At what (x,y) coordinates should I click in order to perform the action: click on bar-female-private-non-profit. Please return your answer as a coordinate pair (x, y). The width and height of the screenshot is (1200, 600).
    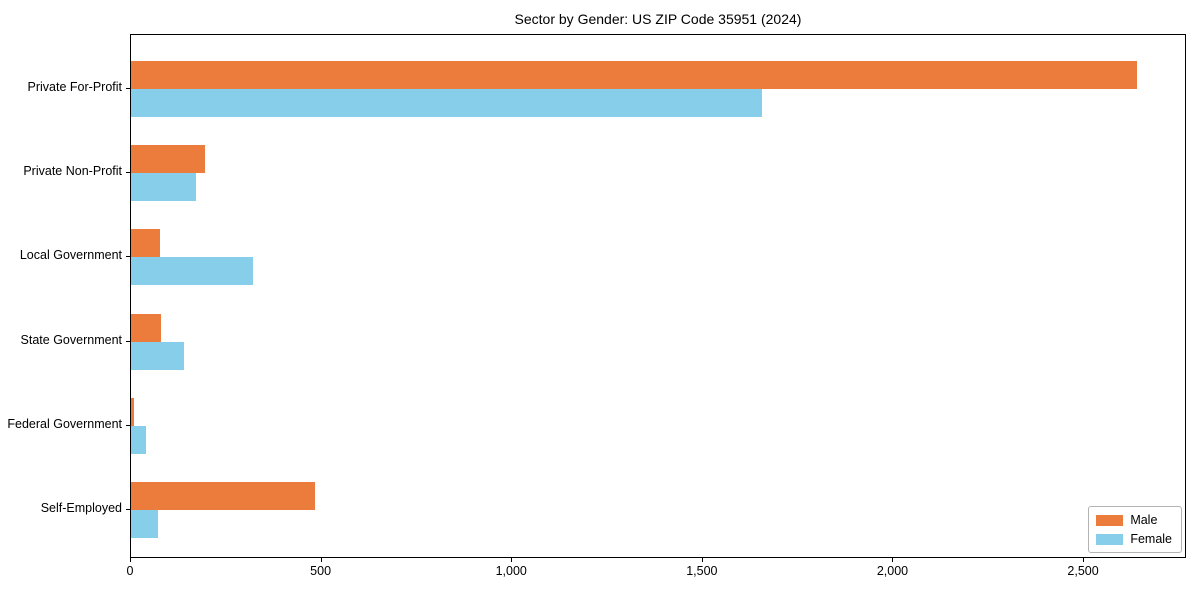
    Looking at the image, I should click on (163, 187).